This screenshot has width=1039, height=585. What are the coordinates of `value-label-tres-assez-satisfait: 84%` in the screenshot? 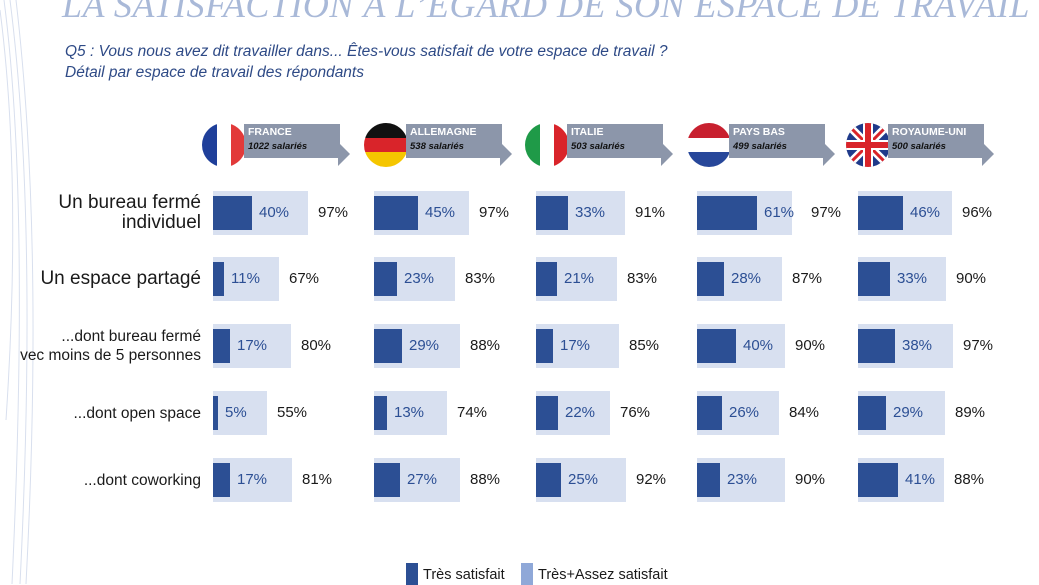 It's located at (804, 412).